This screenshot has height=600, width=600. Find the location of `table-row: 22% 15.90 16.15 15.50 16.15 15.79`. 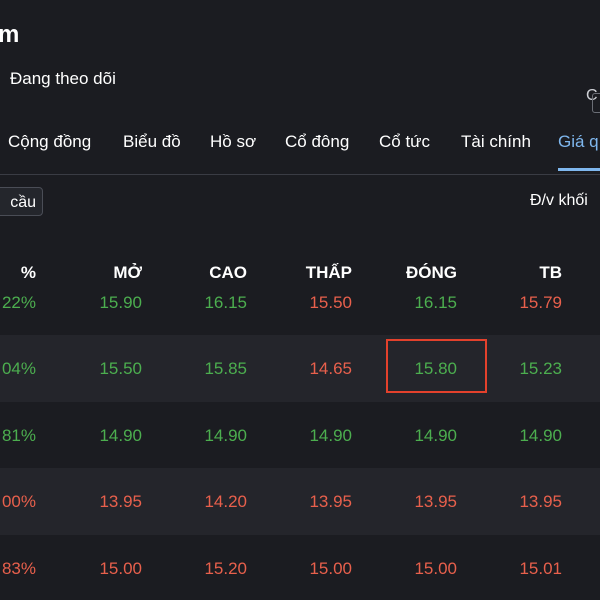

table-row: 22% 15.90 16.15 15.50 16.15 15.79 is located at coordinates (300, 310).